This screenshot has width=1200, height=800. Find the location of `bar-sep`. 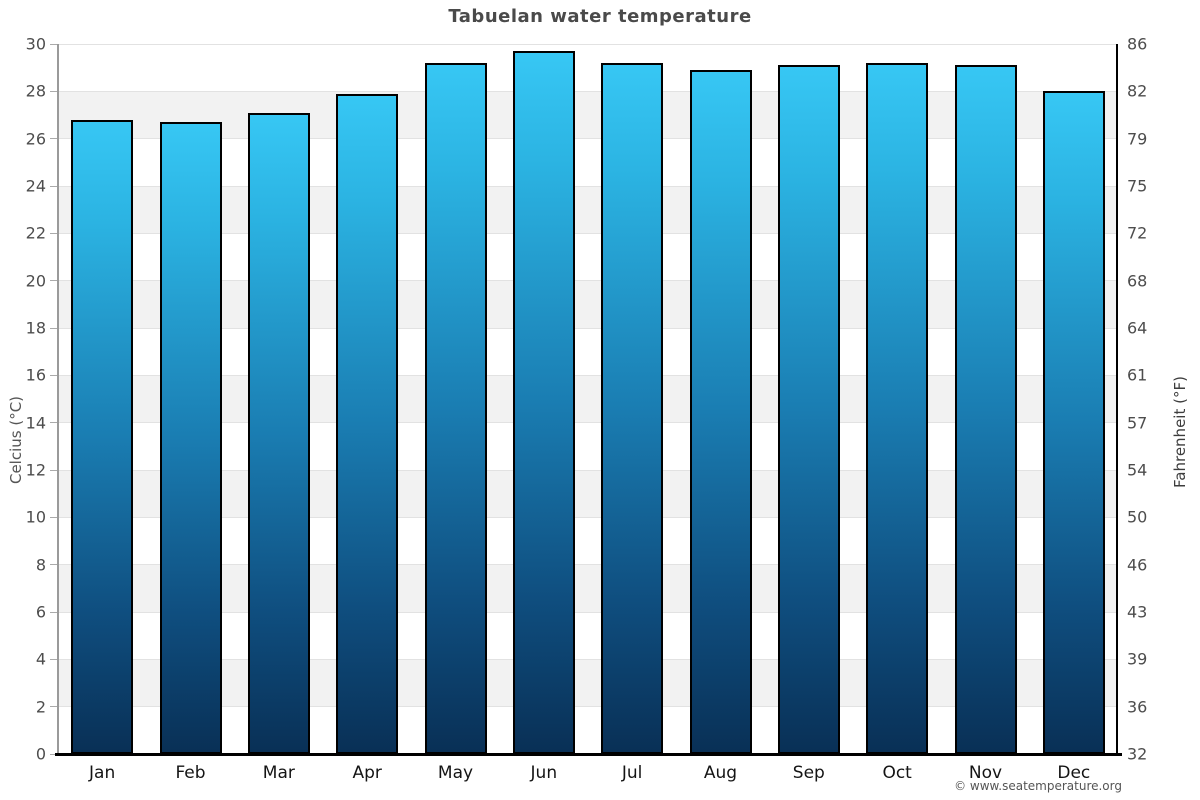

bar-sep is located at coordinates (808, 409).